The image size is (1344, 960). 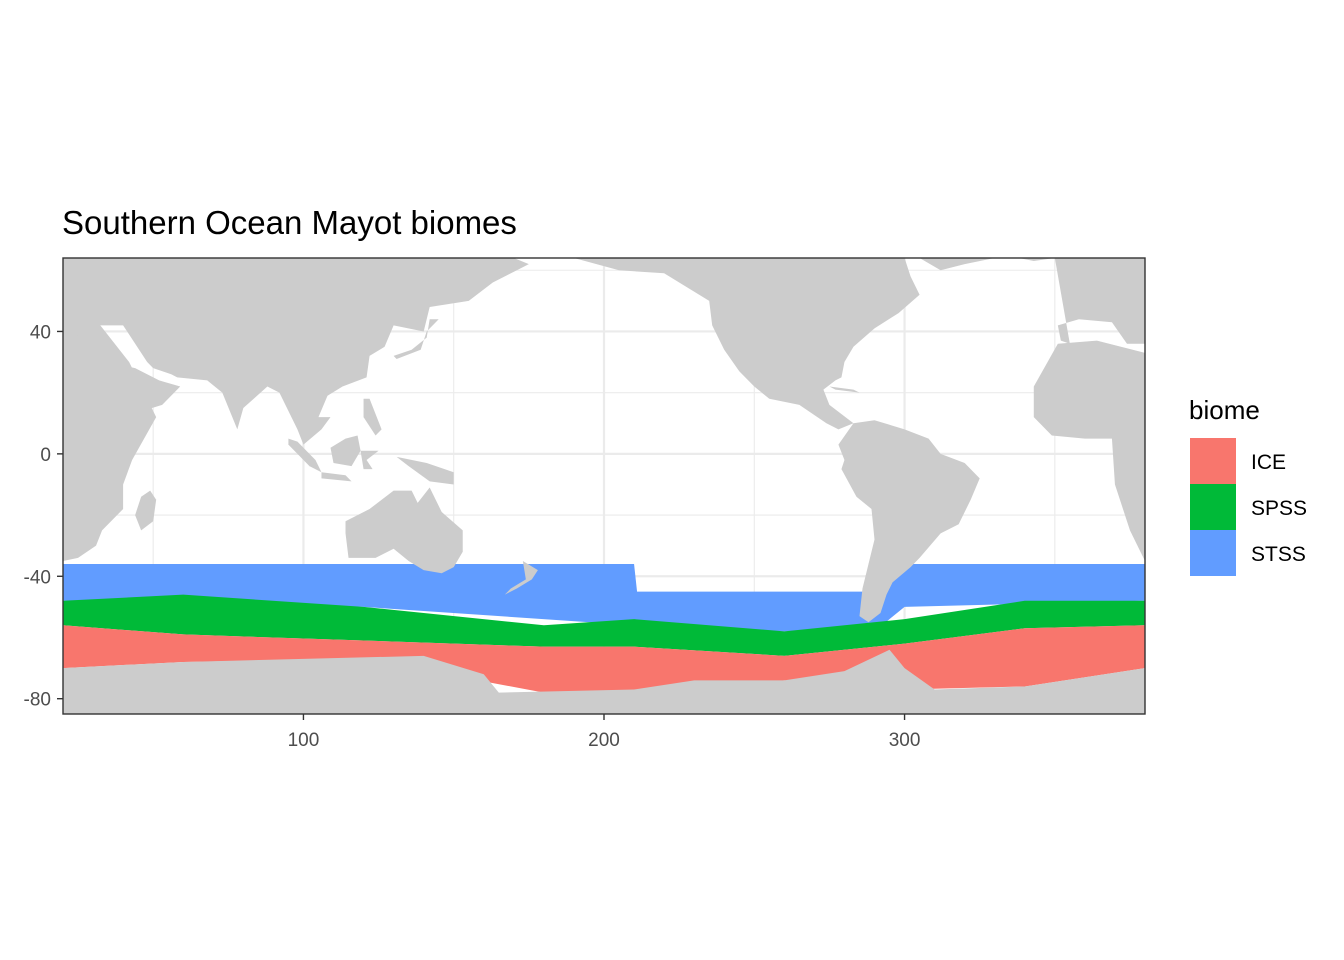 What do you see at coordinates (905, 740) in the screenshot?
I see `x-tick-label: 300` at bounding box center [905, 740].